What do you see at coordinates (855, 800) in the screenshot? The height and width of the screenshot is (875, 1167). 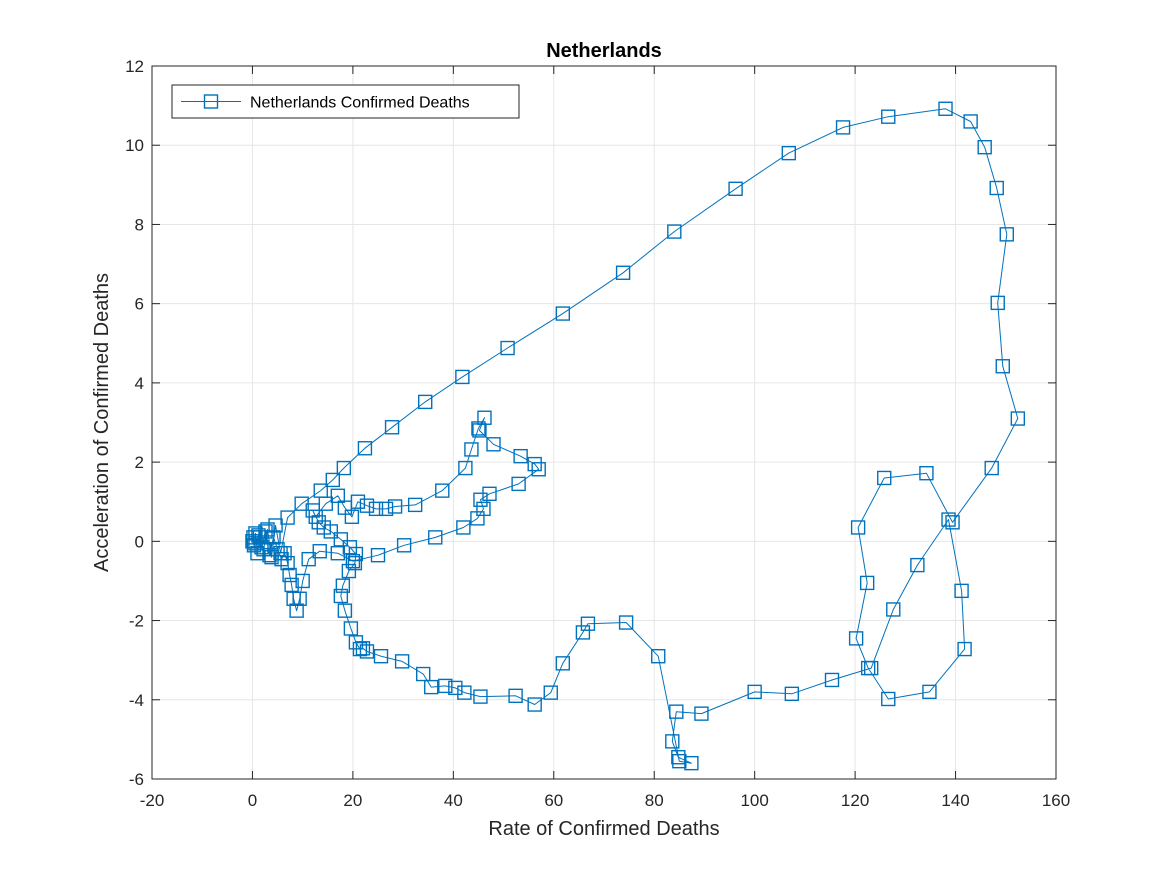 I see `x-tick-label: 120` at bounding box center [855, 800].